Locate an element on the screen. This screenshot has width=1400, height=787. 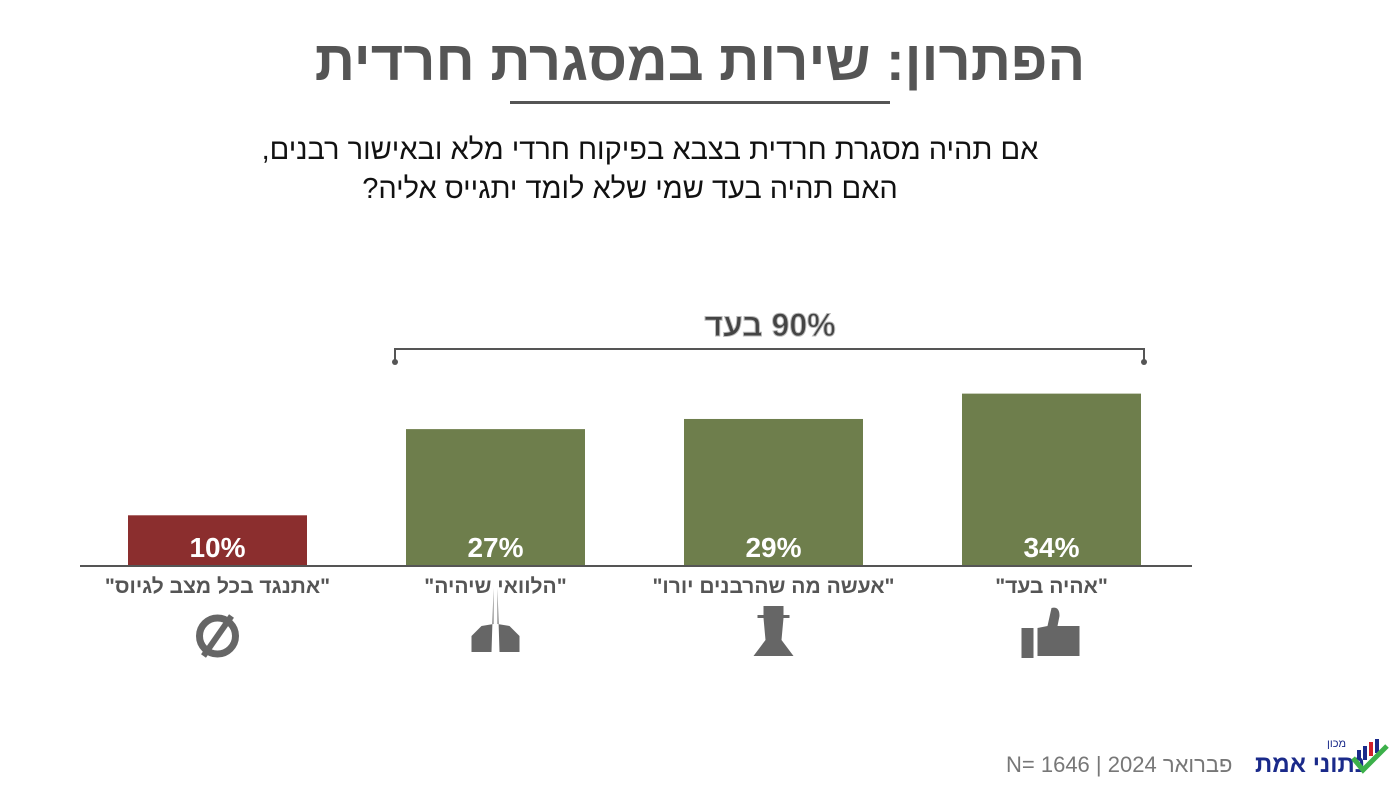
bar-value-label: 29% is located at coordinates (773, 547).